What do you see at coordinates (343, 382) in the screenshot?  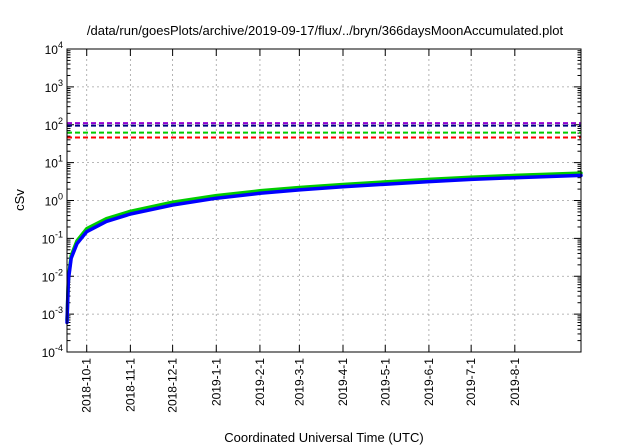 I see `x-tick-label: 2019-4-1` at bounding box center [343, 382].